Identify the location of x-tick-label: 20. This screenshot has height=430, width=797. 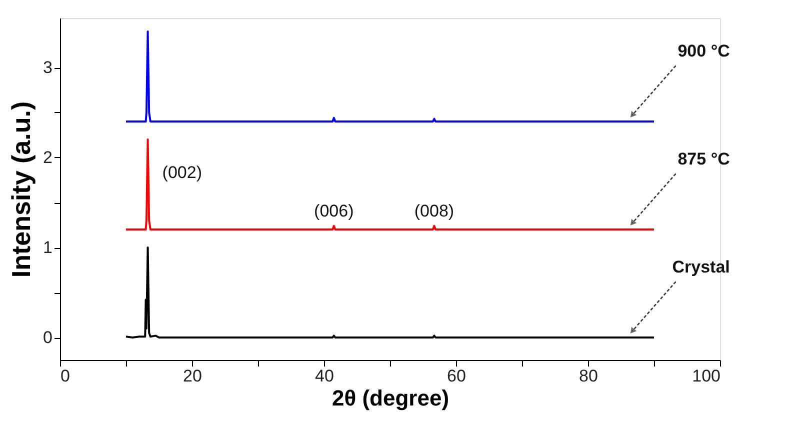
(192, 376).